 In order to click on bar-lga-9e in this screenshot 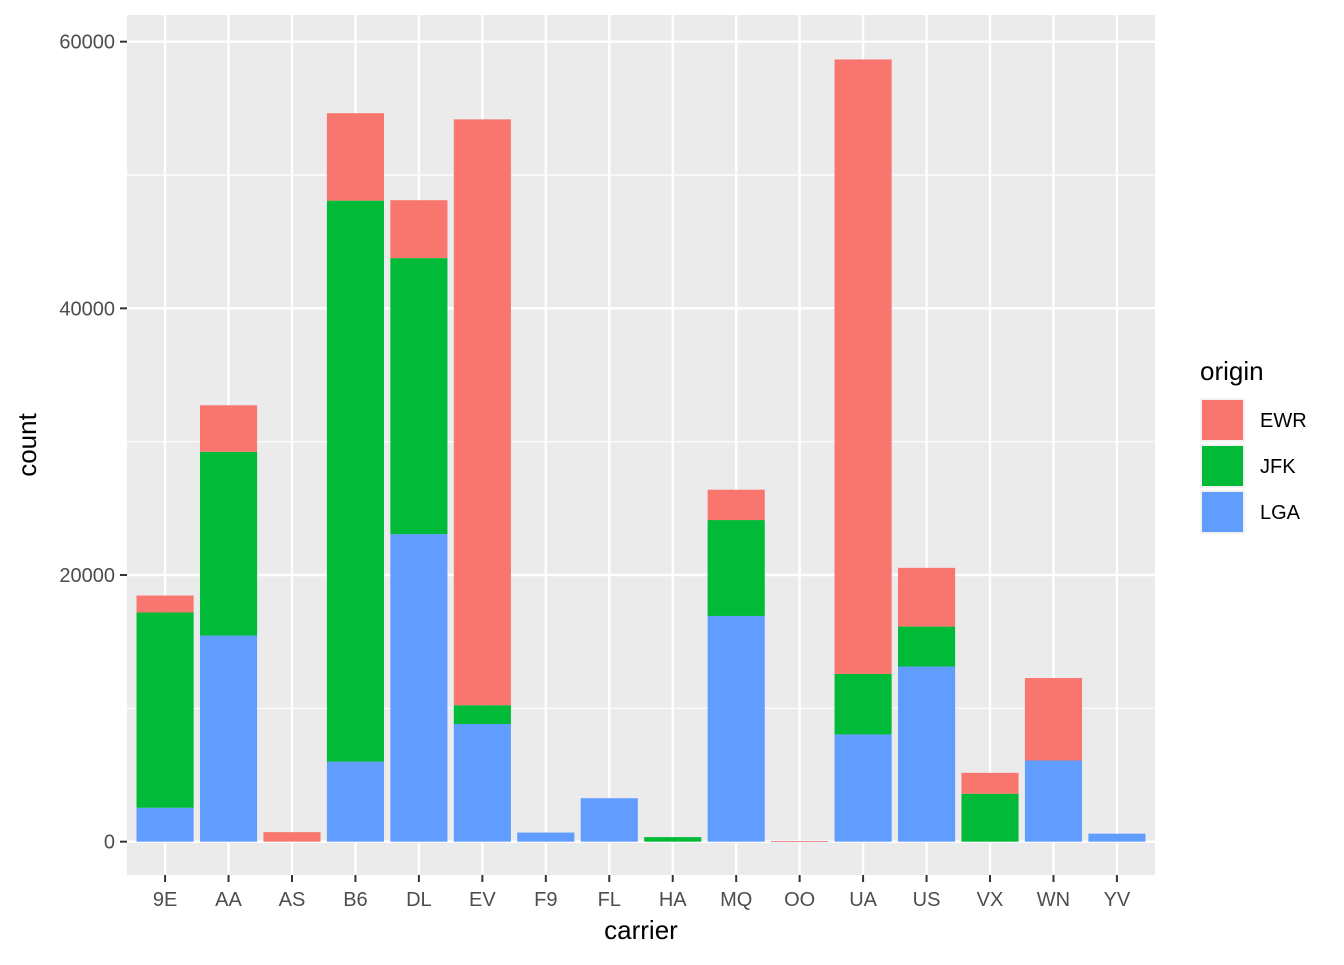, I will do `click(165, 824)`.